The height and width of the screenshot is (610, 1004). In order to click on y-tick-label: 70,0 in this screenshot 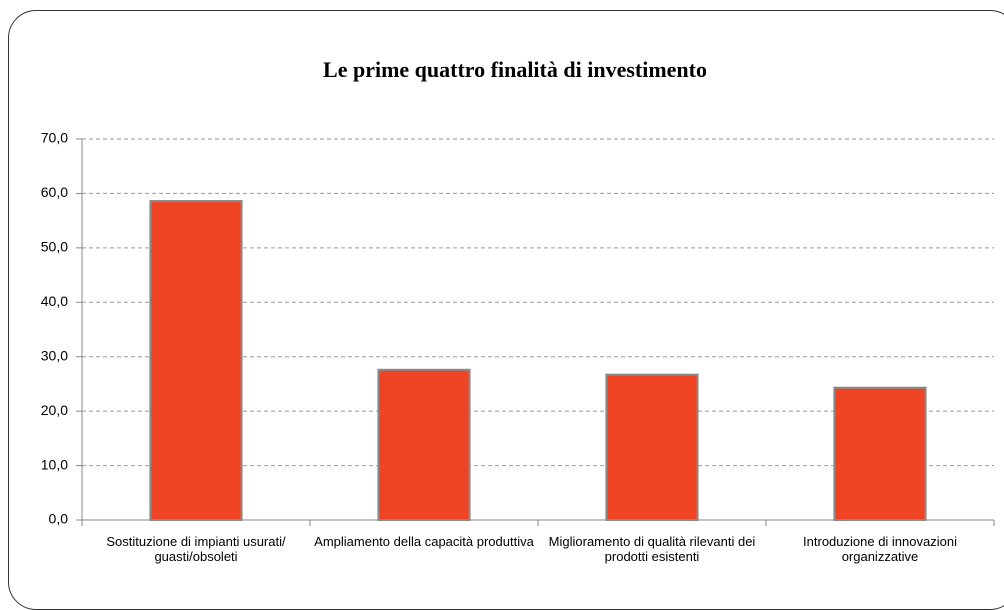, I will do `click(54, 138)`.